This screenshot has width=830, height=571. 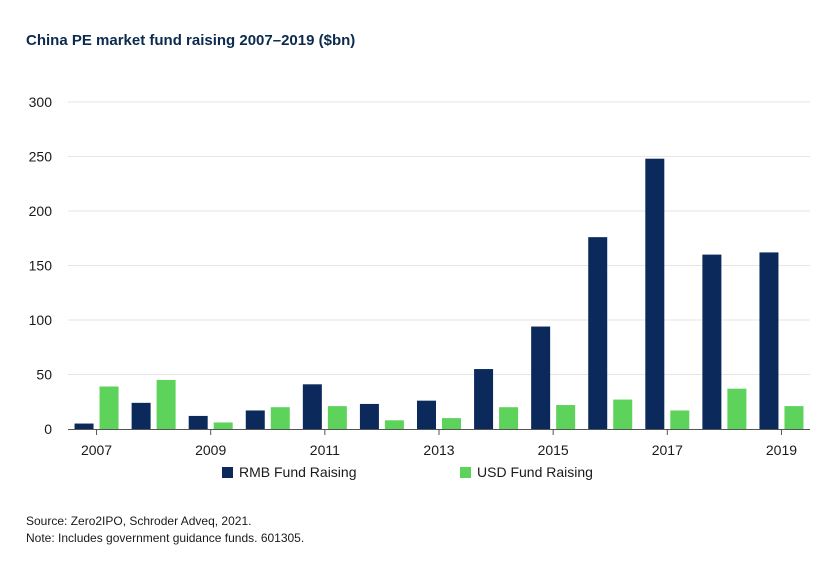 I want to click on x-tick-label: 2017, so click(x=667, y=450).